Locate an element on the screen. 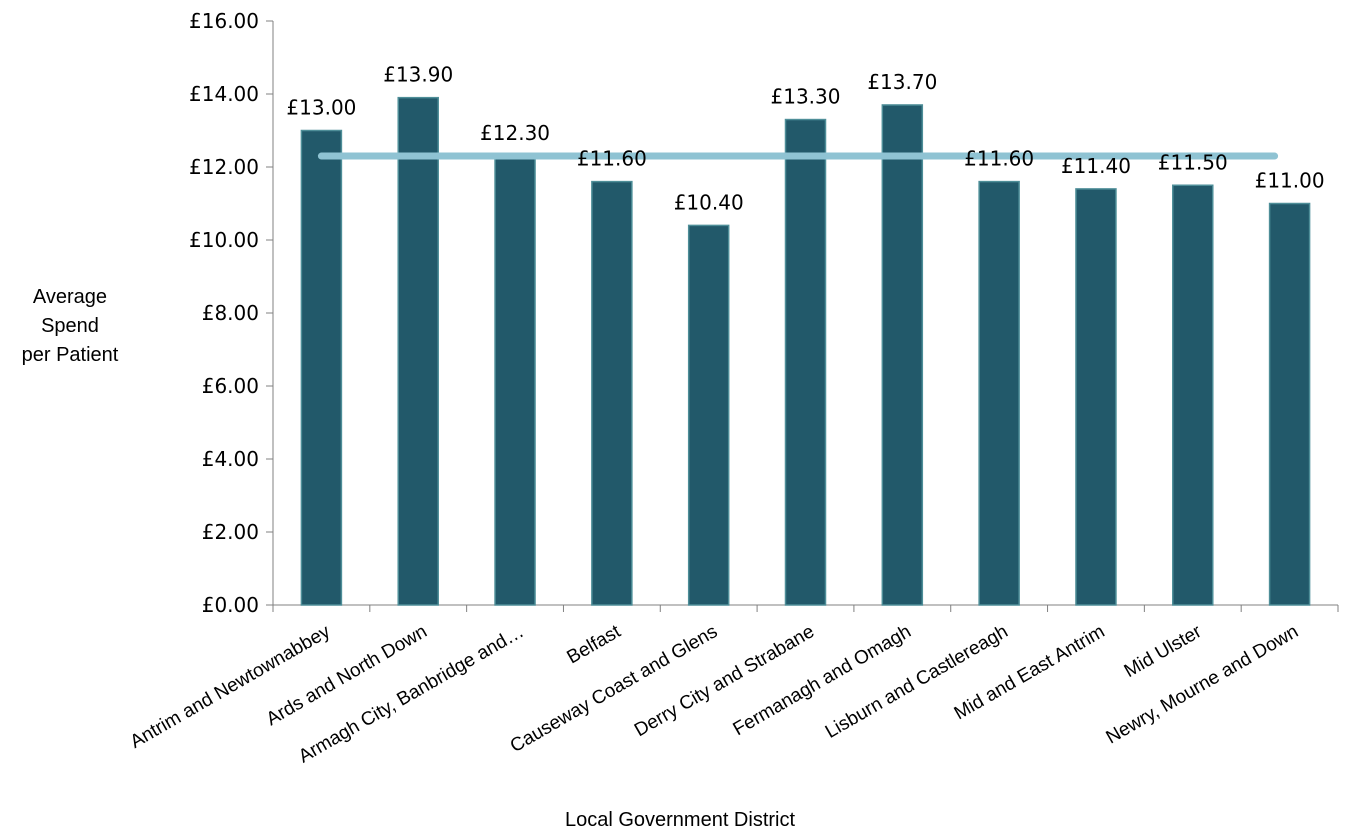 Image resolution: width=1348 pixels, height=835 pixels. y-tick-label: £0.00 is located at coordinates (230, 605).